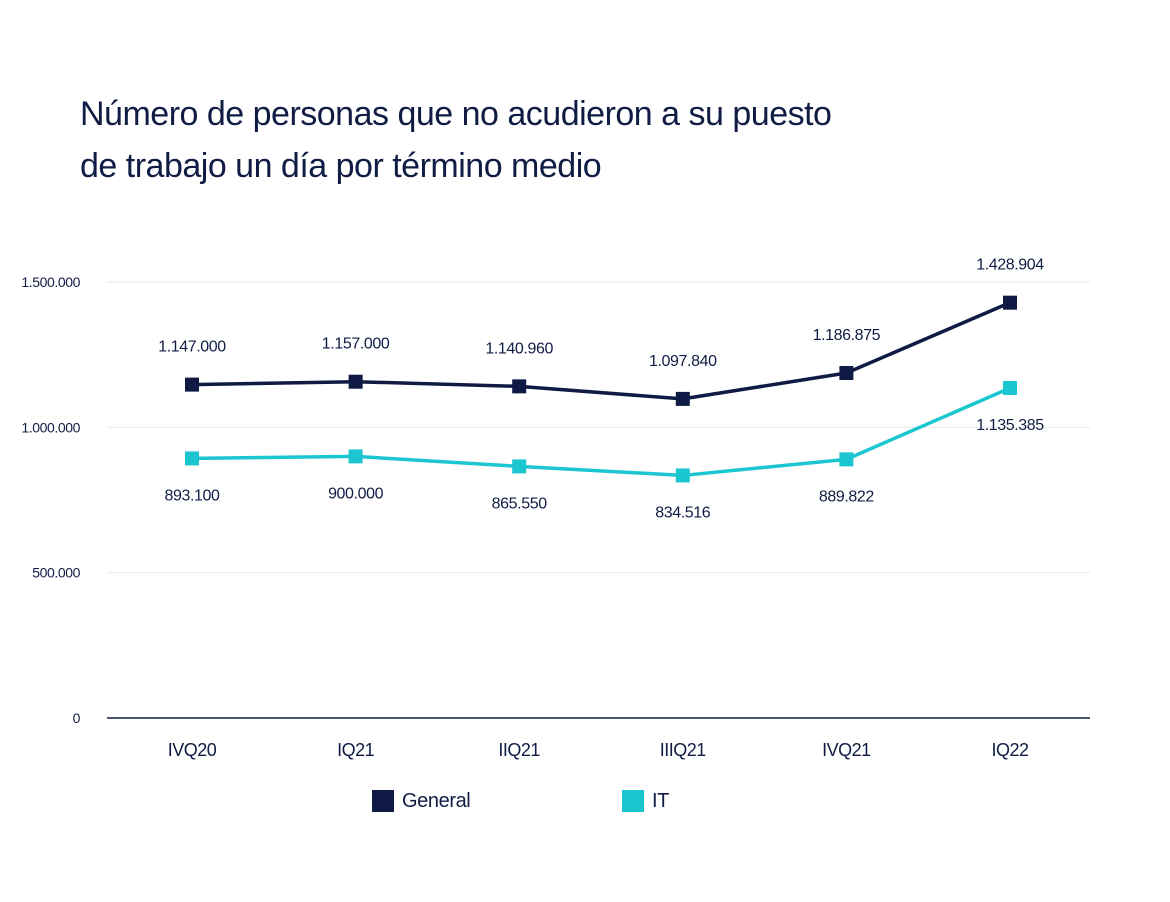 The image size is (1170, 902). I want to click on x-tick-label: IQ21, so click(356, 750).